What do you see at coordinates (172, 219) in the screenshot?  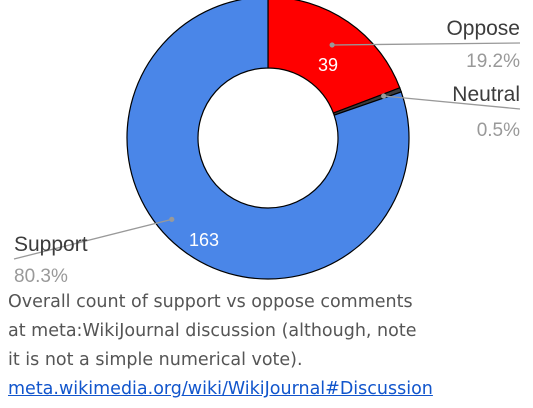 I see `support-leader-dot` at bounding box center [172, 219].